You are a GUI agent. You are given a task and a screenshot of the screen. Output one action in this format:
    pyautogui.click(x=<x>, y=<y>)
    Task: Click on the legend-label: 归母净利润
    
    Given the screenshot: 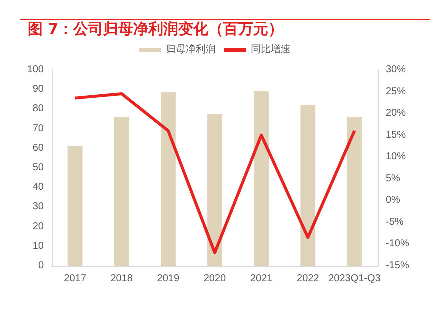 What is the action you would take?
    pyautogui.click(x=191, y=50)
    